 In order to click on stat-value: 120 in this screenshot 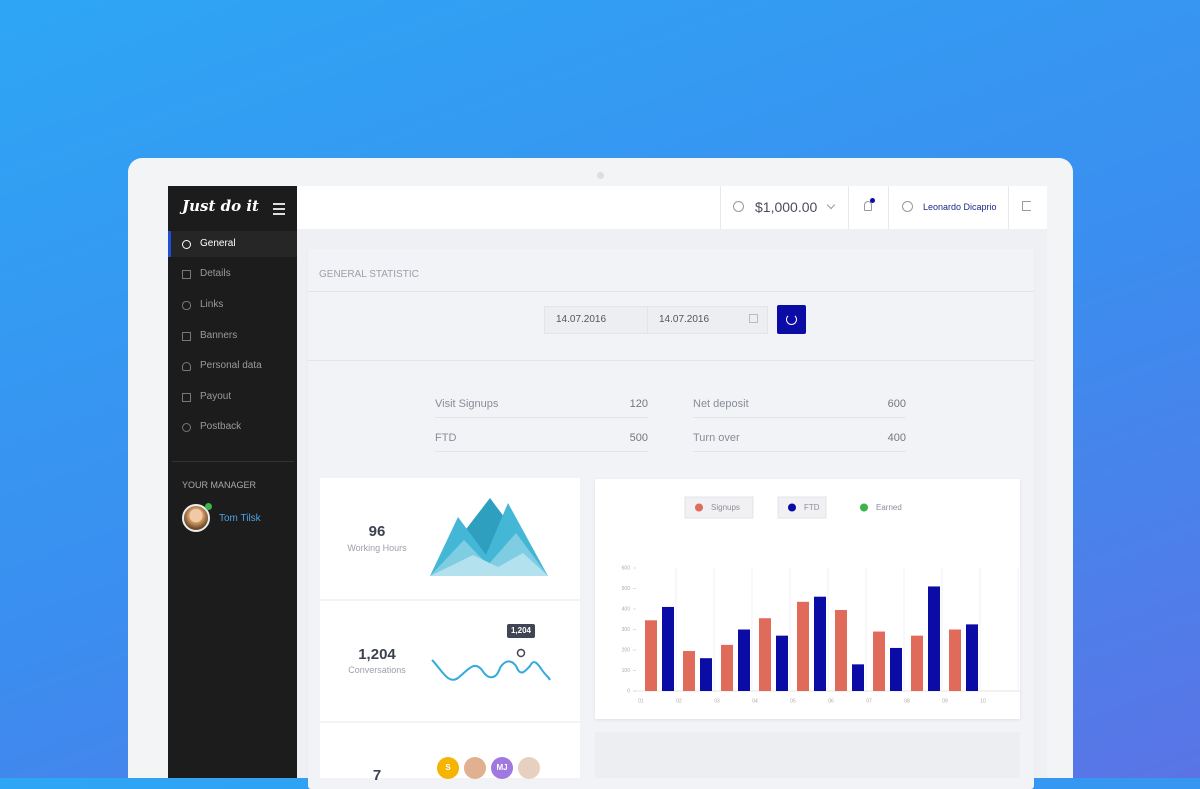, I will do `click(638, 404)`.